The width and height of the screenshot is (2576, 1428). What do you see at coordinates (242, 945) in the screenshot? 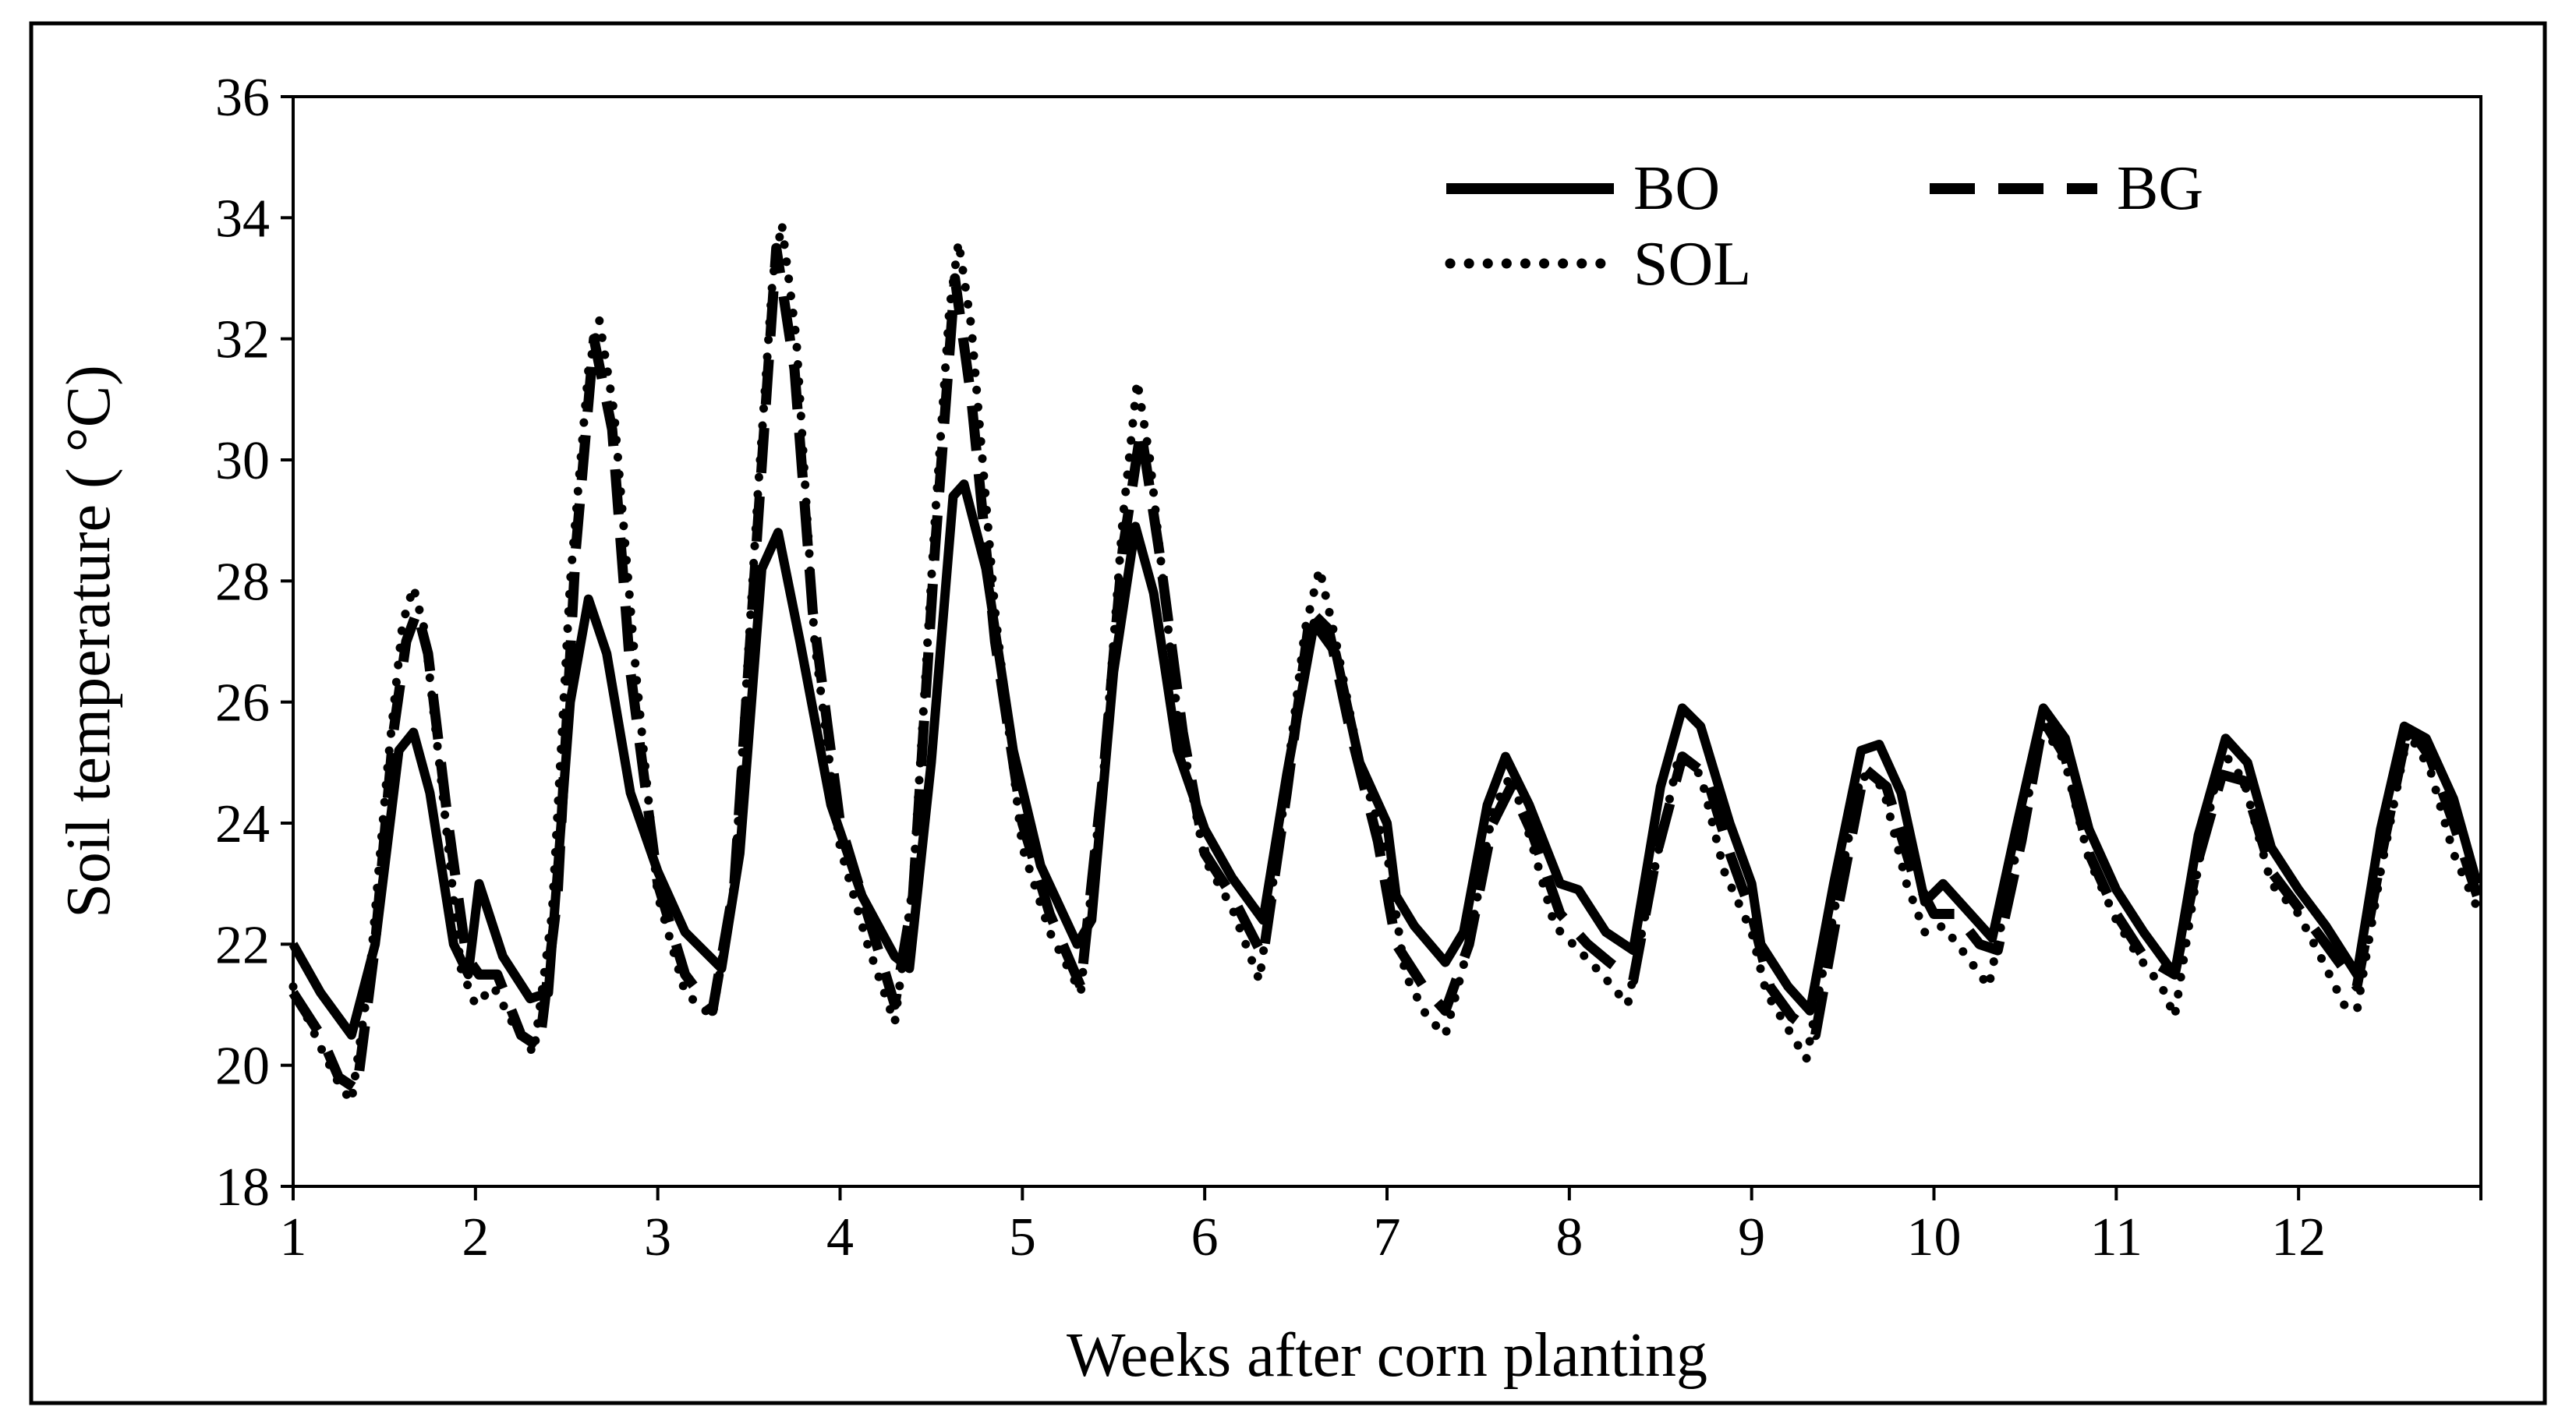
I see `y-tick-label: 22` at bounding box center [242, 945].